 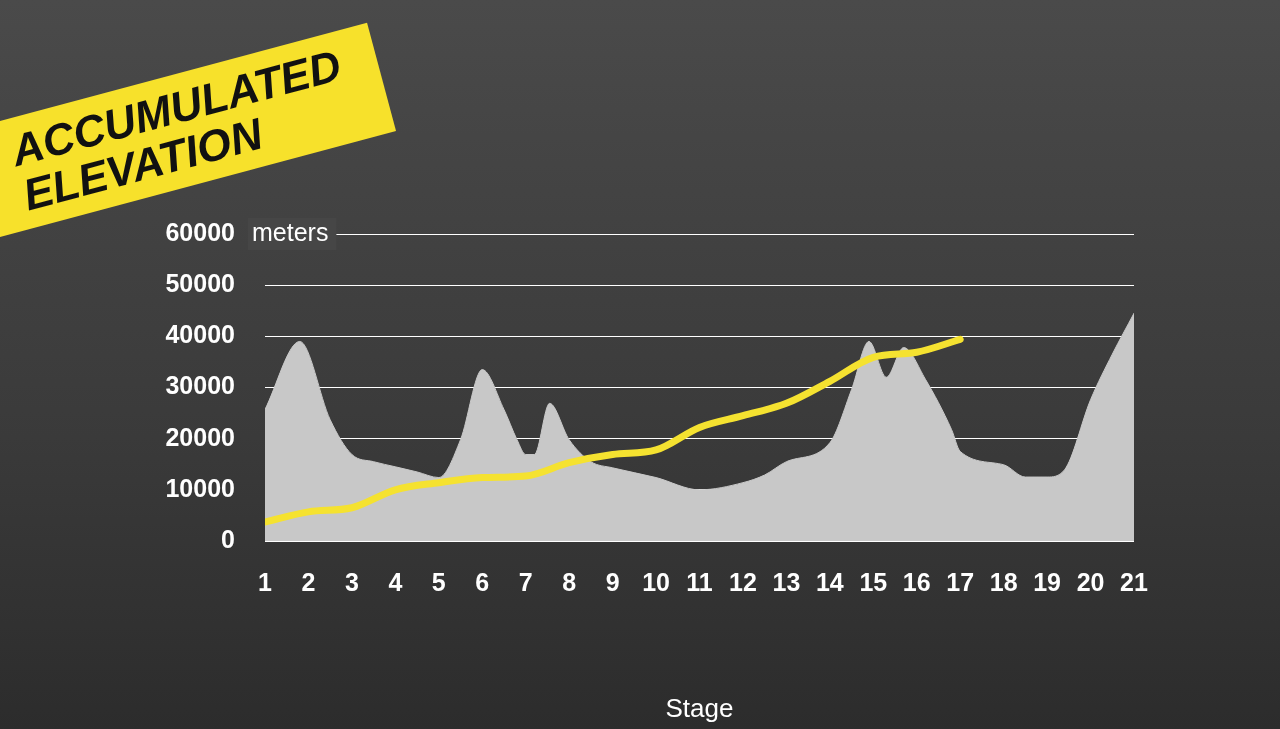 I want to click on y-tick-label: 40000, so click(x=200, y=334).